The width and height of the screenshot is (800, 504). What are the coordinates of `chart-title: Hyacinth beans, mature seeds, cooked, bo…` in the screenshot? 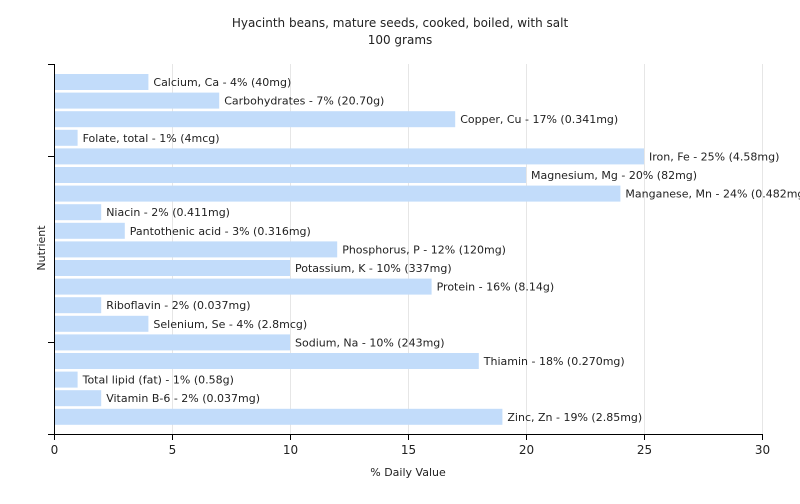 It's located at (400, 23).